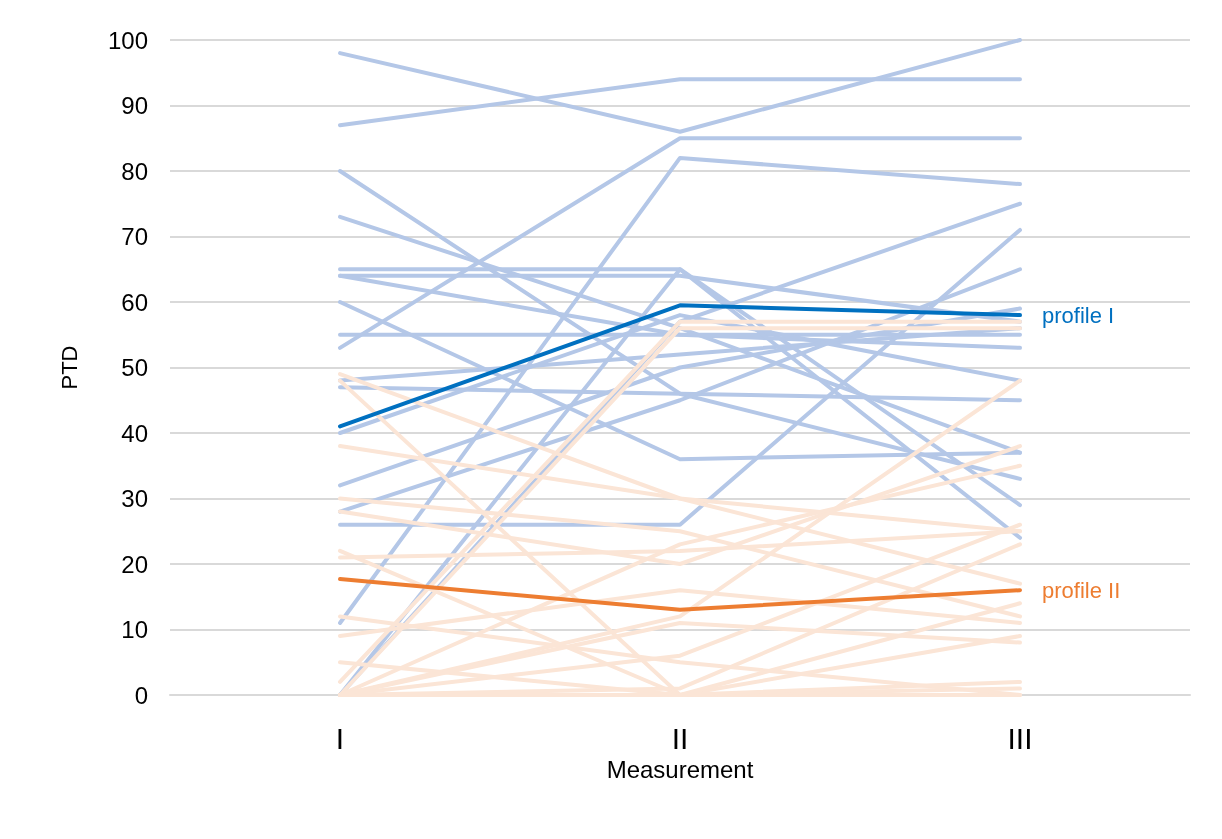 Image resolution: width=1222 pixels, height=839 pixels. I want to click on y-tick-label: 40, so click(134, 433).